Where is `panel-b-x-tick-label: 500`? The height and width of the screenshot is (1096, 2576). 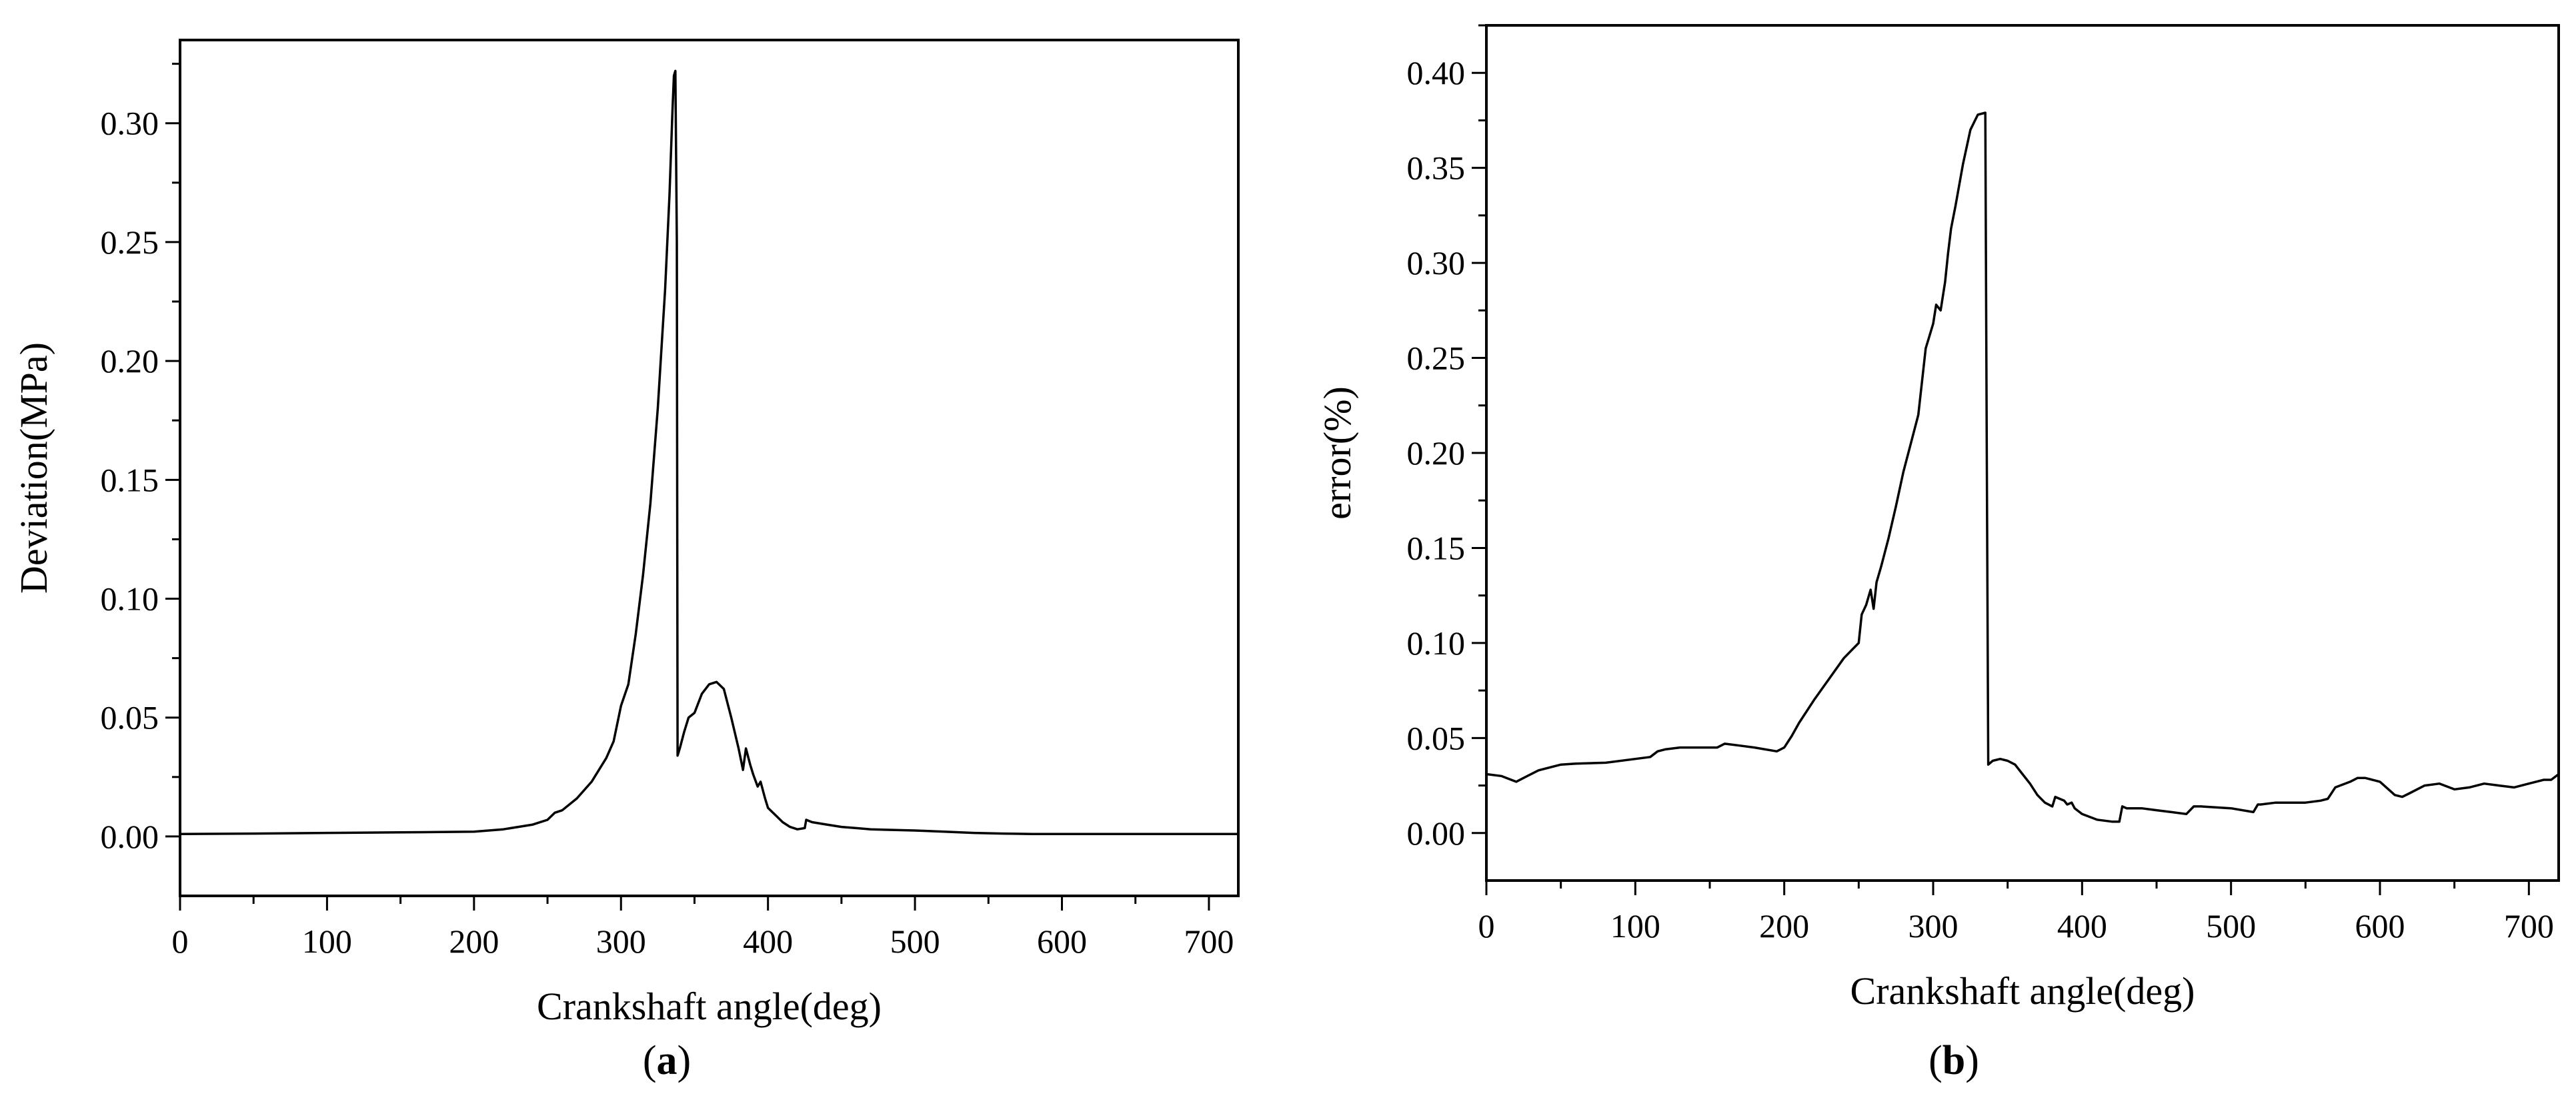
panel-b-x-tick-label: 500 is located at coordinates (2231, 926).